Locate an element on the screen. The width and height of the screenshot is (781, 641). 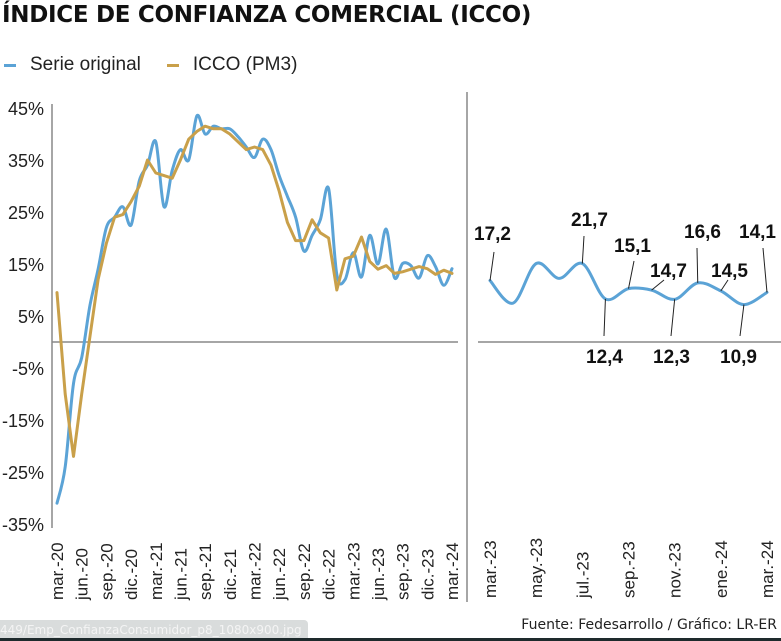
data-label: 12,3 is located at coordinates (671, 357).